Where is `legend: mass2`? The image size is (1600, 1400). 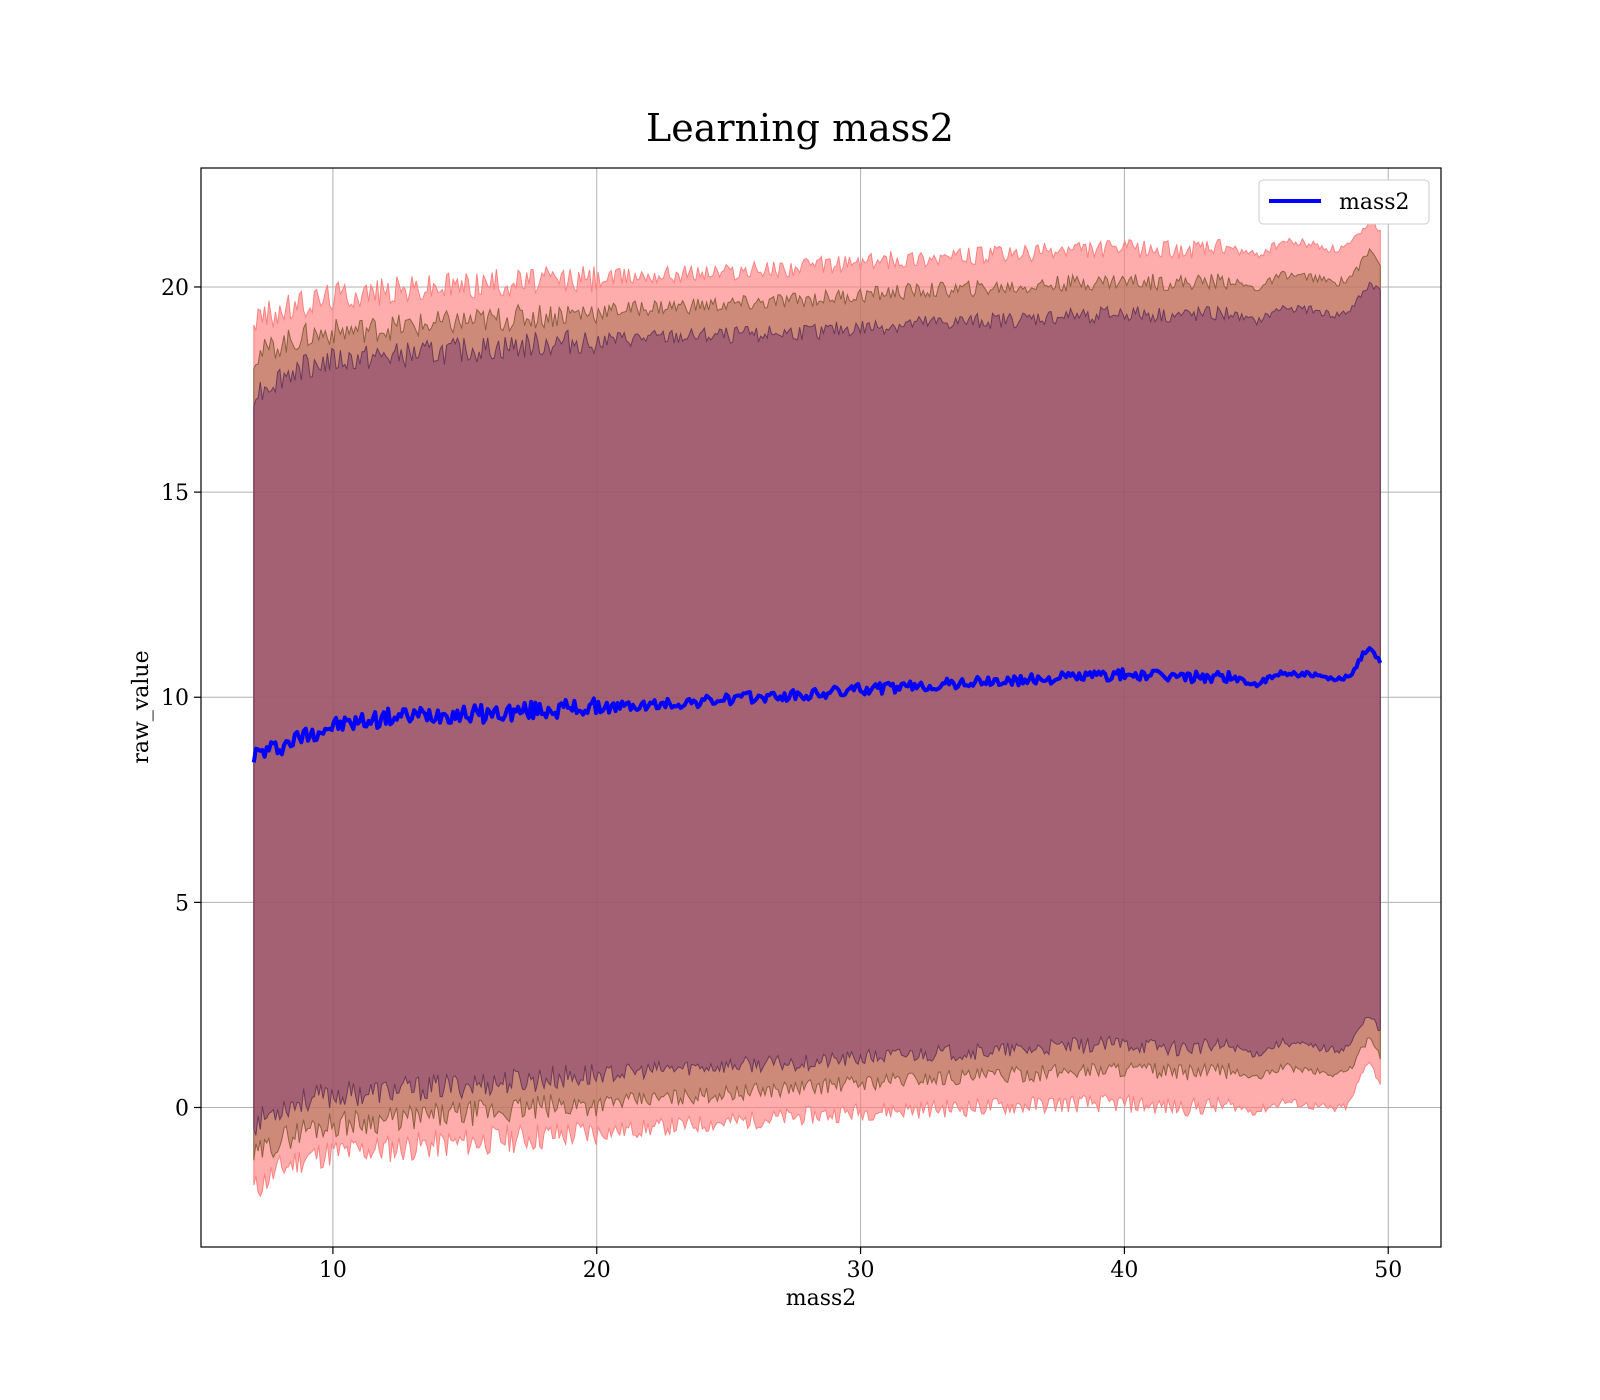 legend: mass2 is located at coordinates (1344, 202).